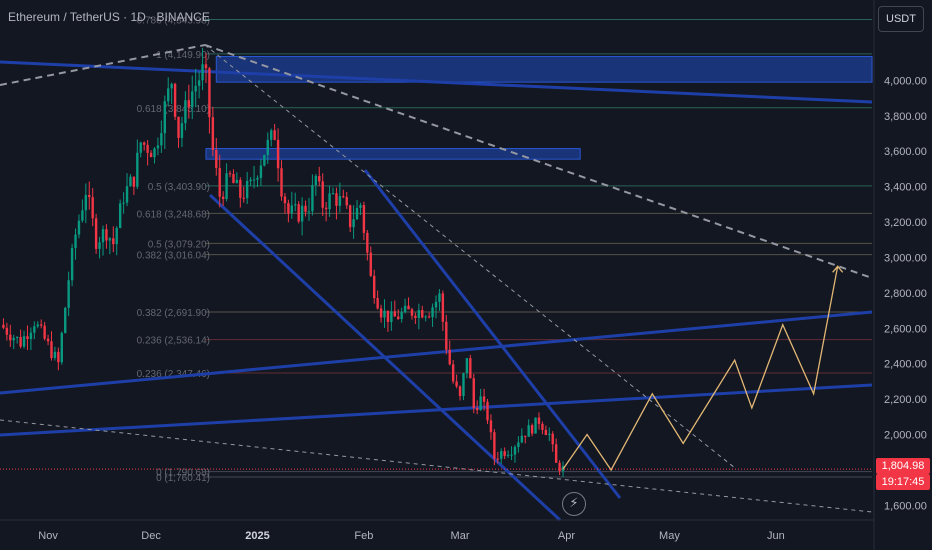 The width and height of the screenshot is (932, 550). I want to click on y-tick-label: 3,000.00, so click(905, 258).